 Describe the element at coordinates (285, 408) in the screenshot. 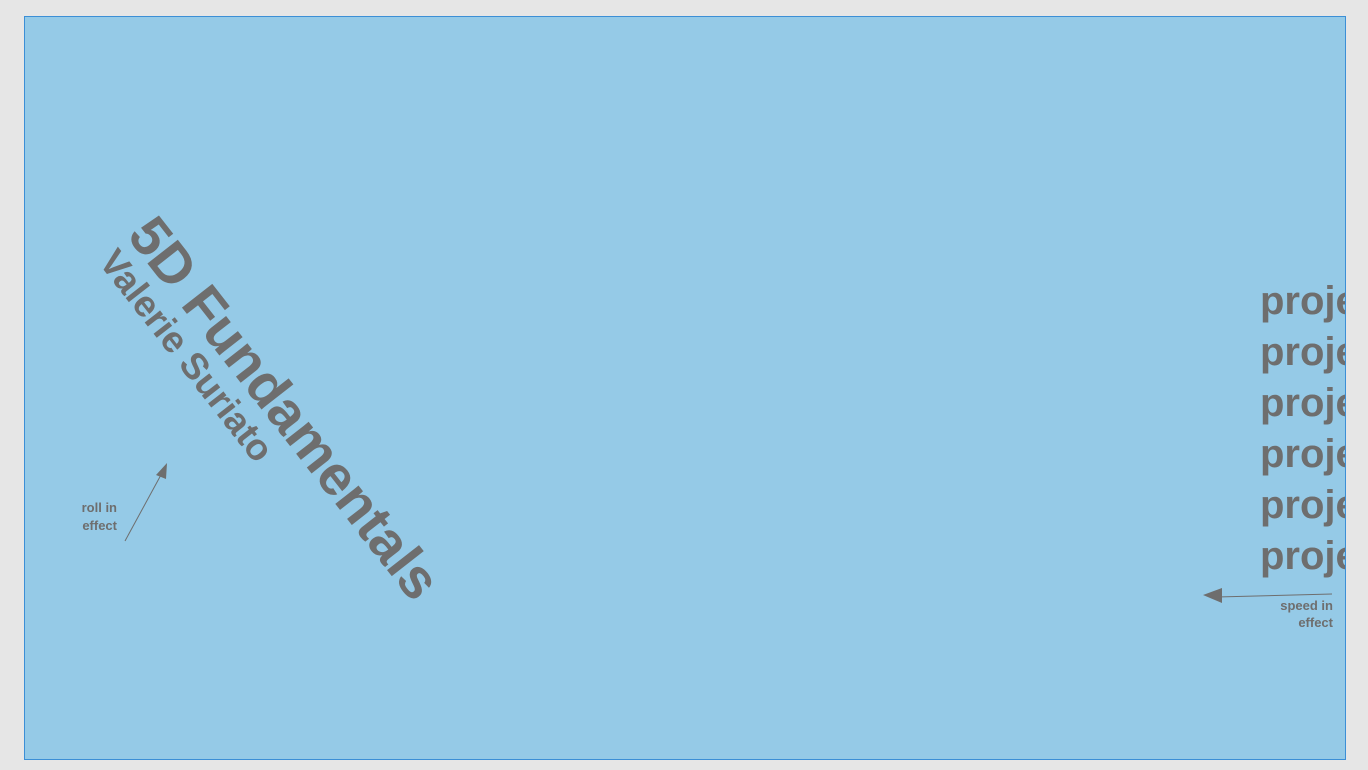

I see `slide-title: 5D Fundamentals` at that location.